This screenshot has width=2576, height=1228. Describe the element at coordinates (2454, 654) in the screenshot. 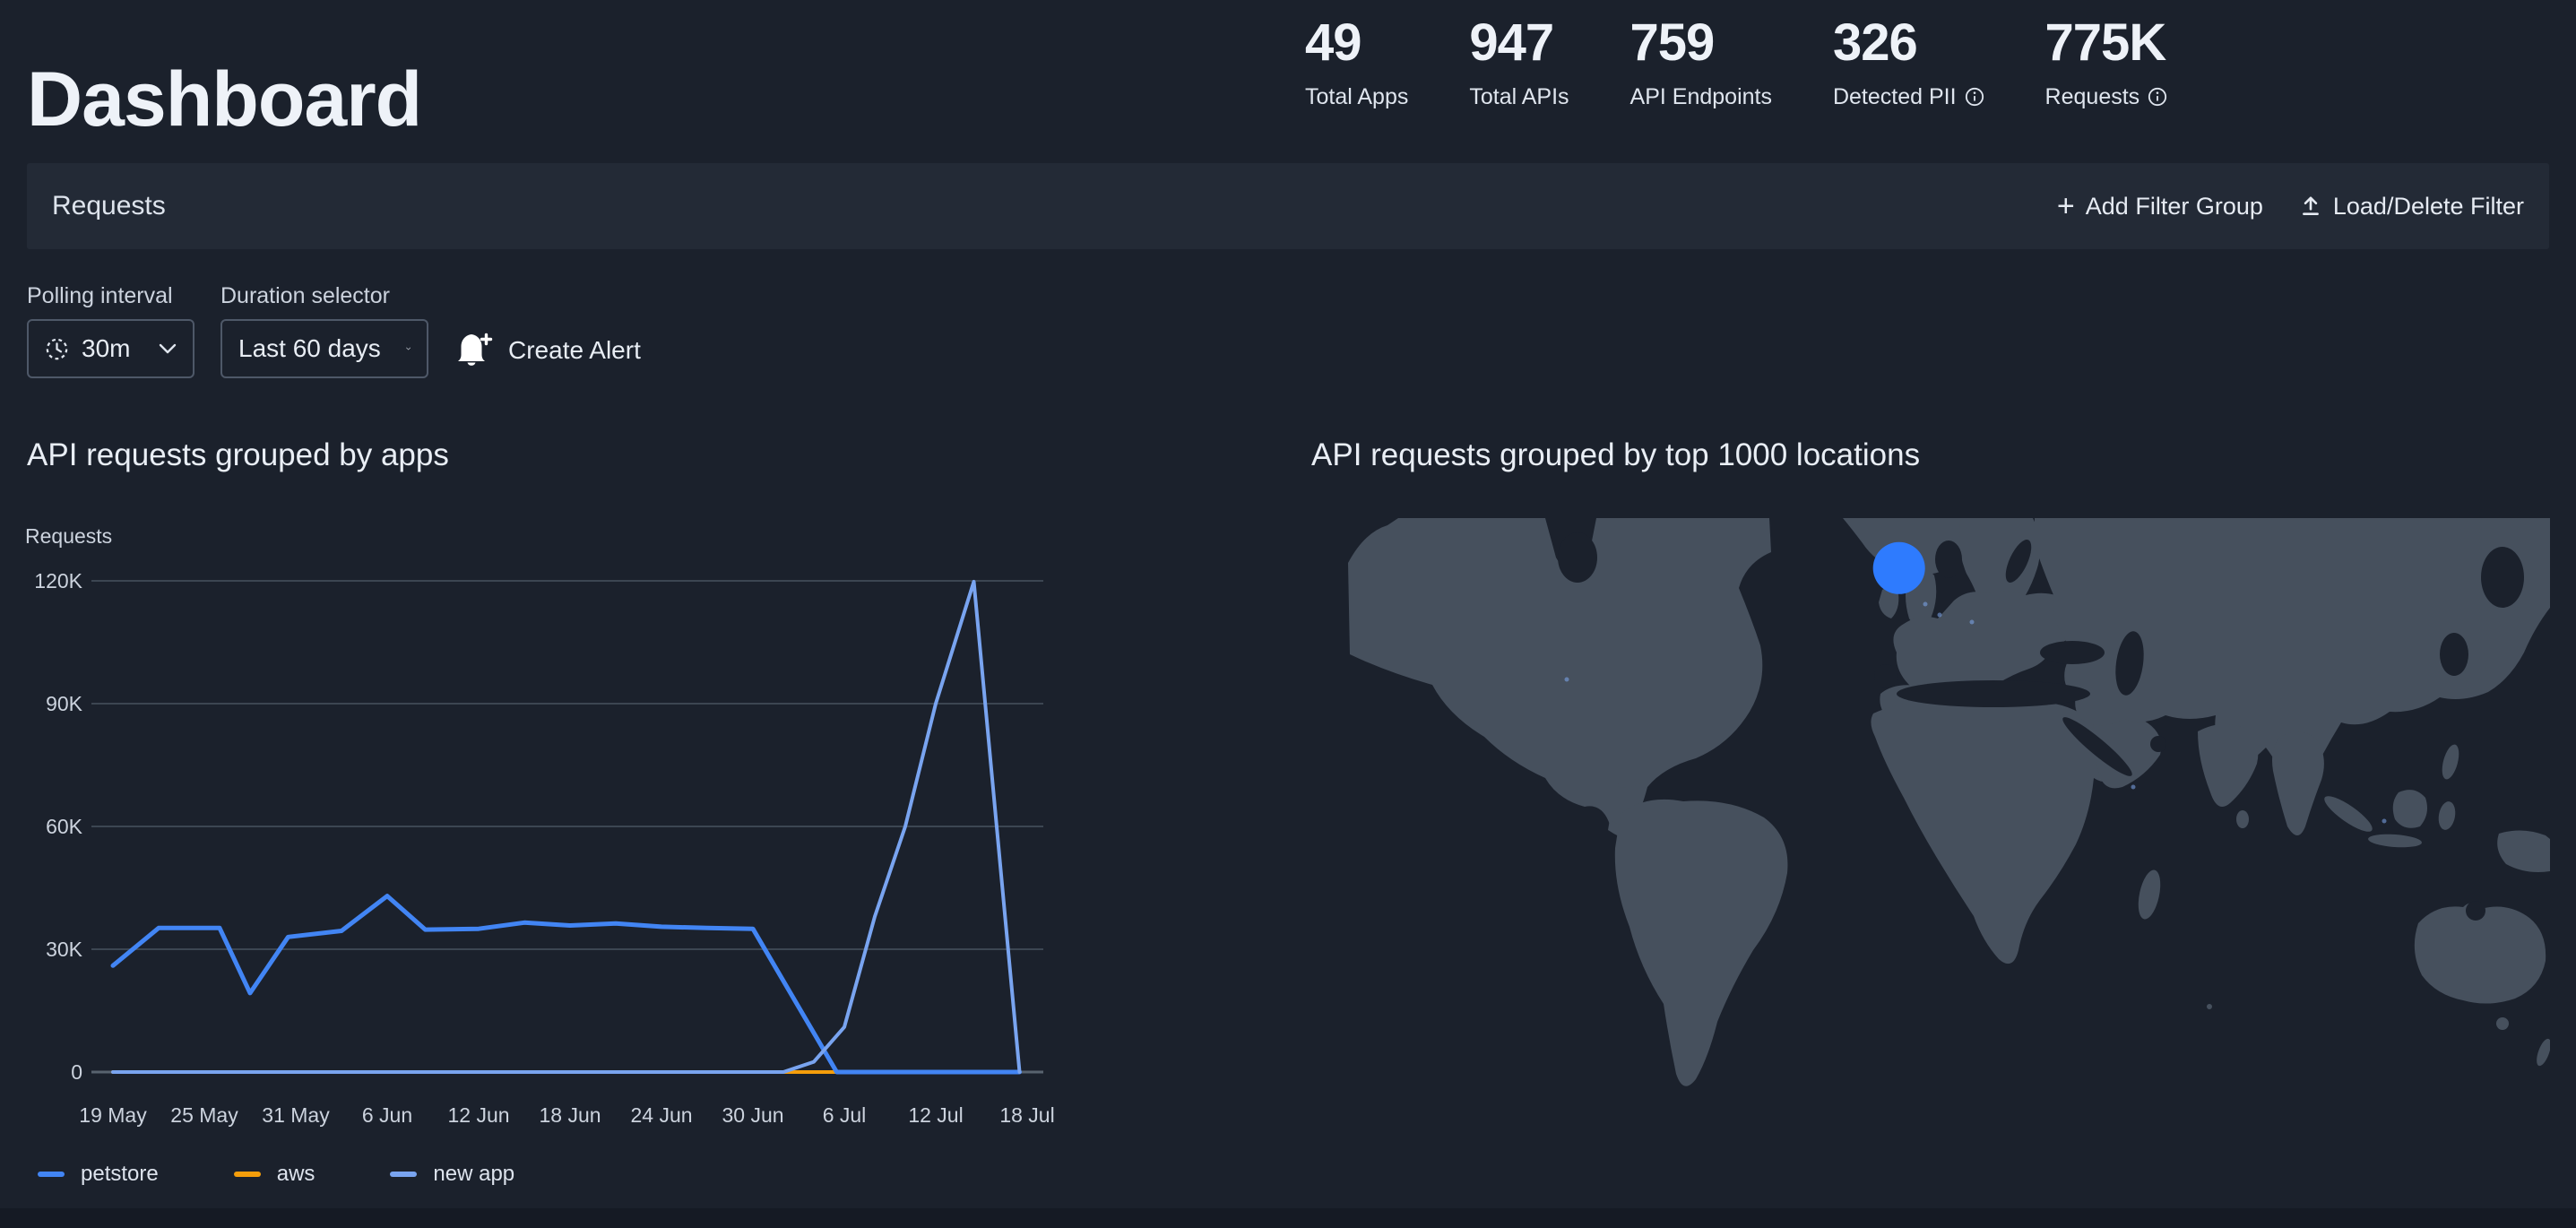

I see `map-sea-of-japan` at that location.